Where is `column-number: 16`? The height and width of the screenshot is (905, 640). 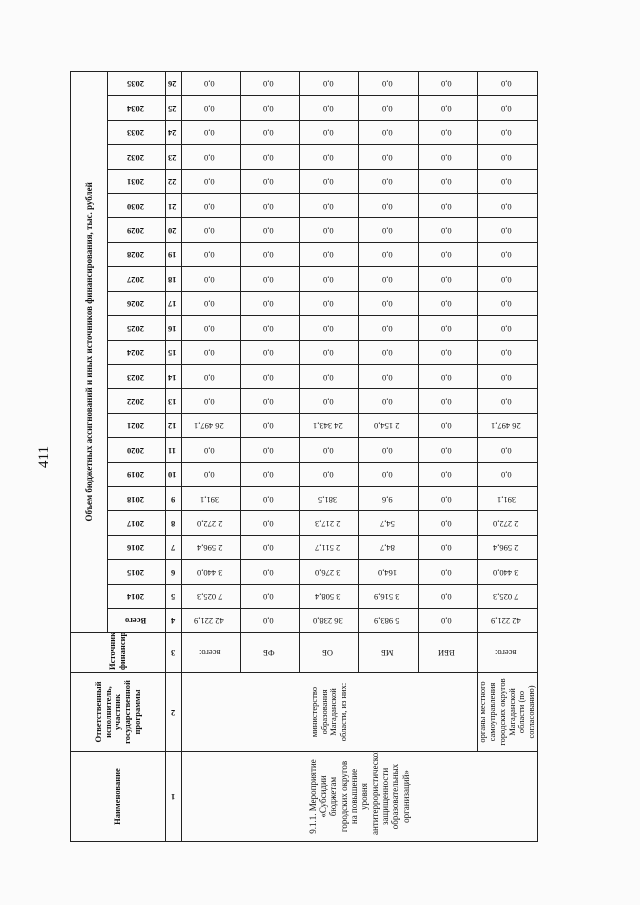 column-number: 16 is located at coordinates (173, 328).